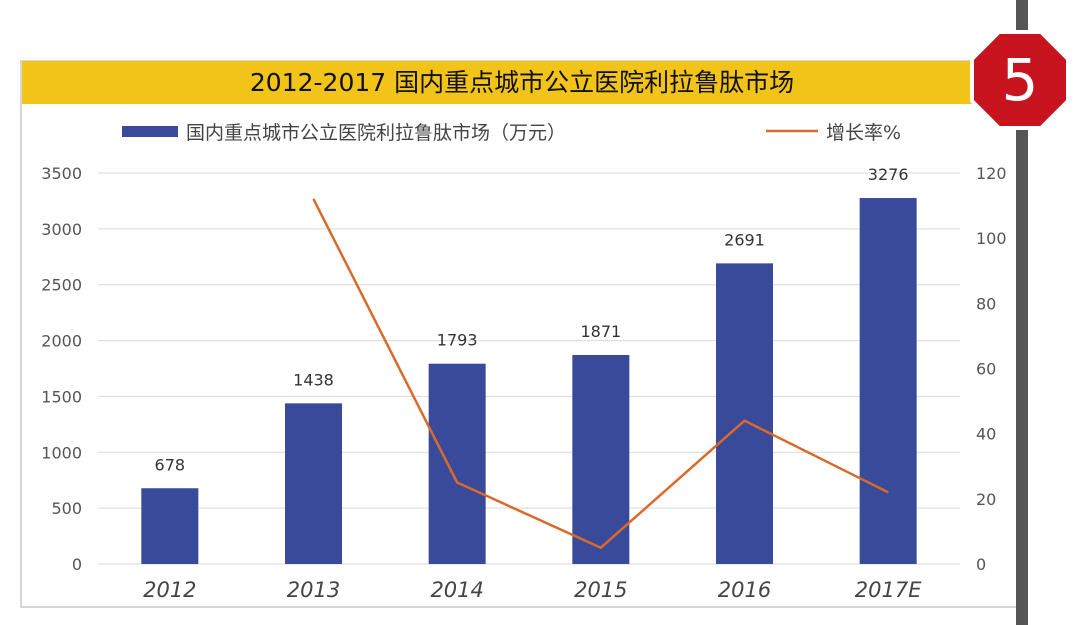  I want to click on x-axis-category-label: 2013, so click(313, 590).